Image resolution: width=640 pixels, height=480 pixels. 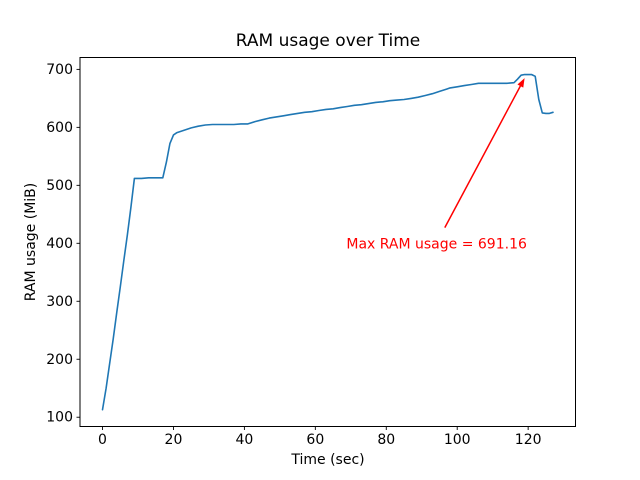 What do you see at coordinates (59, 360) in the screenshot?
I see `y-tick-label: 200` at bounding box center [59, 360].